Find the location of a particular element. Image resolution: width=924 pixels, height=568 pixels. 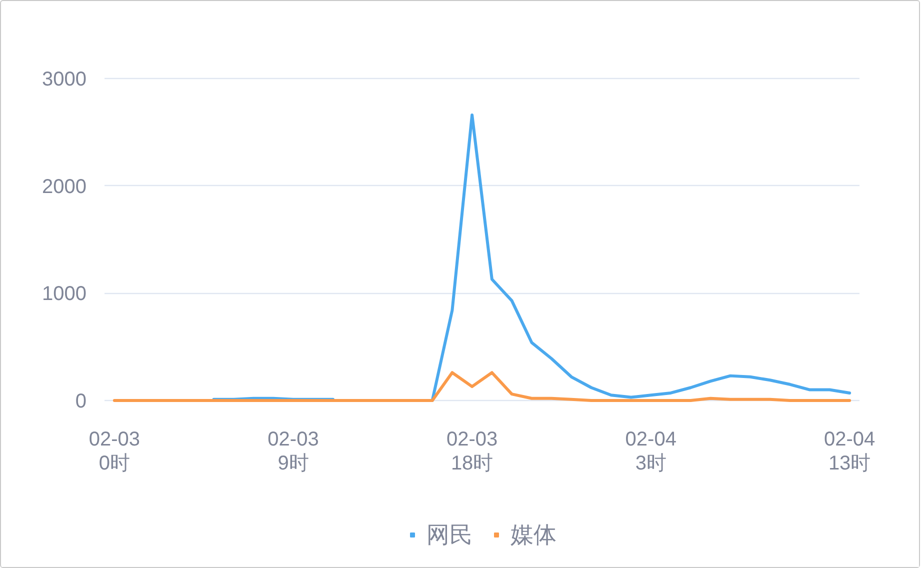

y-tick-label: 0 is located at coordinates (80, 401).